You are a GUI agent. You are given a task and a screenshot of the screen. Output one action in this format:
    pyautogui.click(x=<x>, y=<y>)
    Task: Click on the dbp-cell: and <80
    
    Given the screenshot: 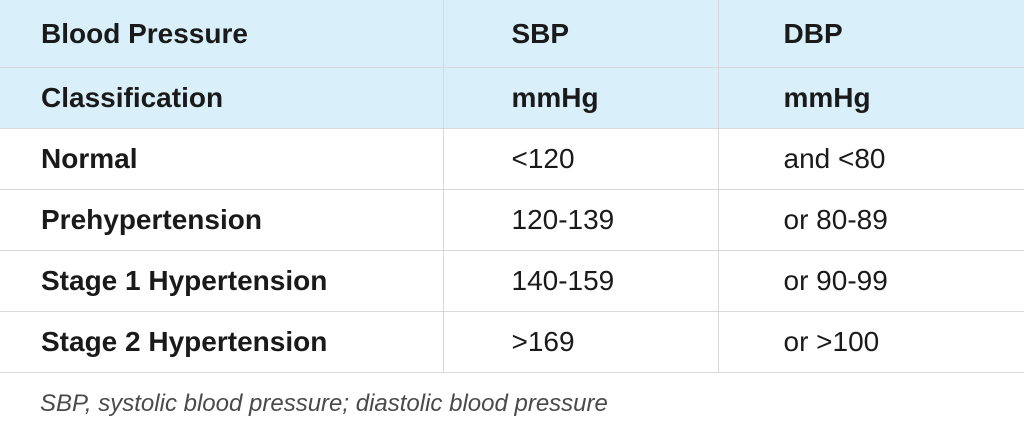 What is the action you would take?
    pyautogui.click(x=870, y=159)
    